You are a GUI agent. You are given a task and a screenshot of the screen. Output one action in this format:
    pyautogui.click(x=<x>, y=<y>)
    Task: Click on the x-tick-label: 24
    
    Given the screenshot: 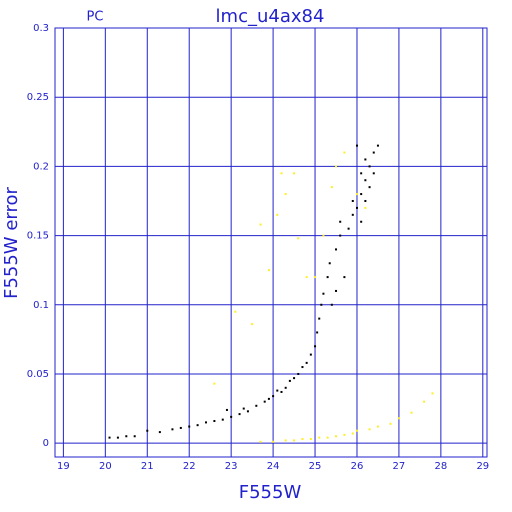 What is the action you would take?
    pyautogui.click(x=273, y=466)
    